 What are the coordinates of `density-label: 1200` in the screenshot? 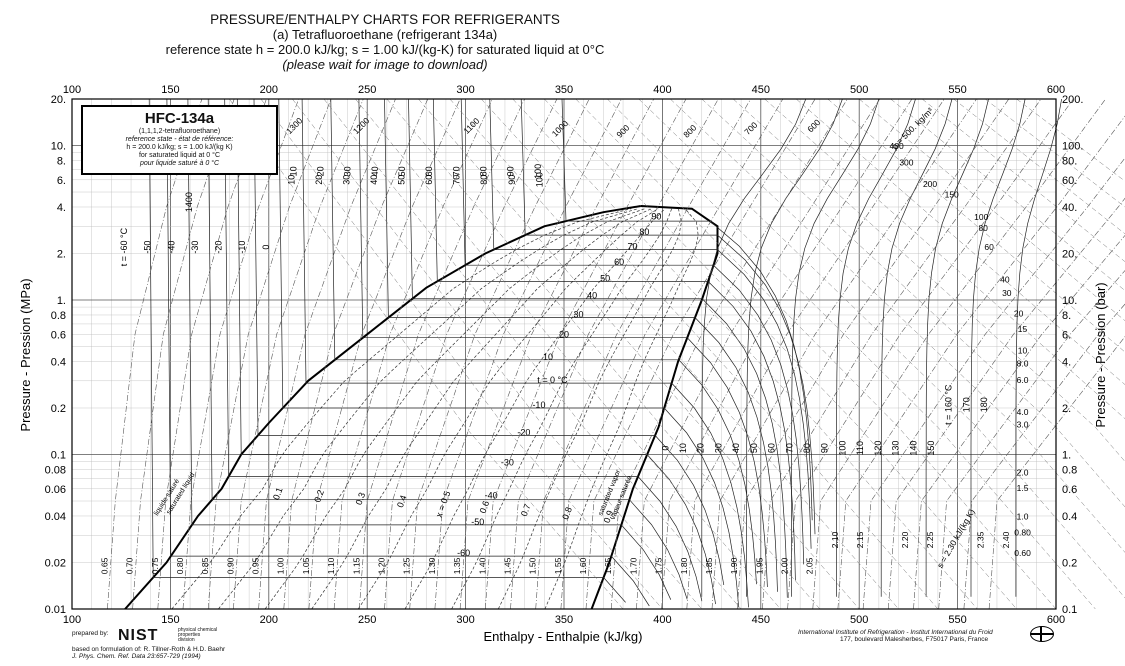 It's located at (361, 125).